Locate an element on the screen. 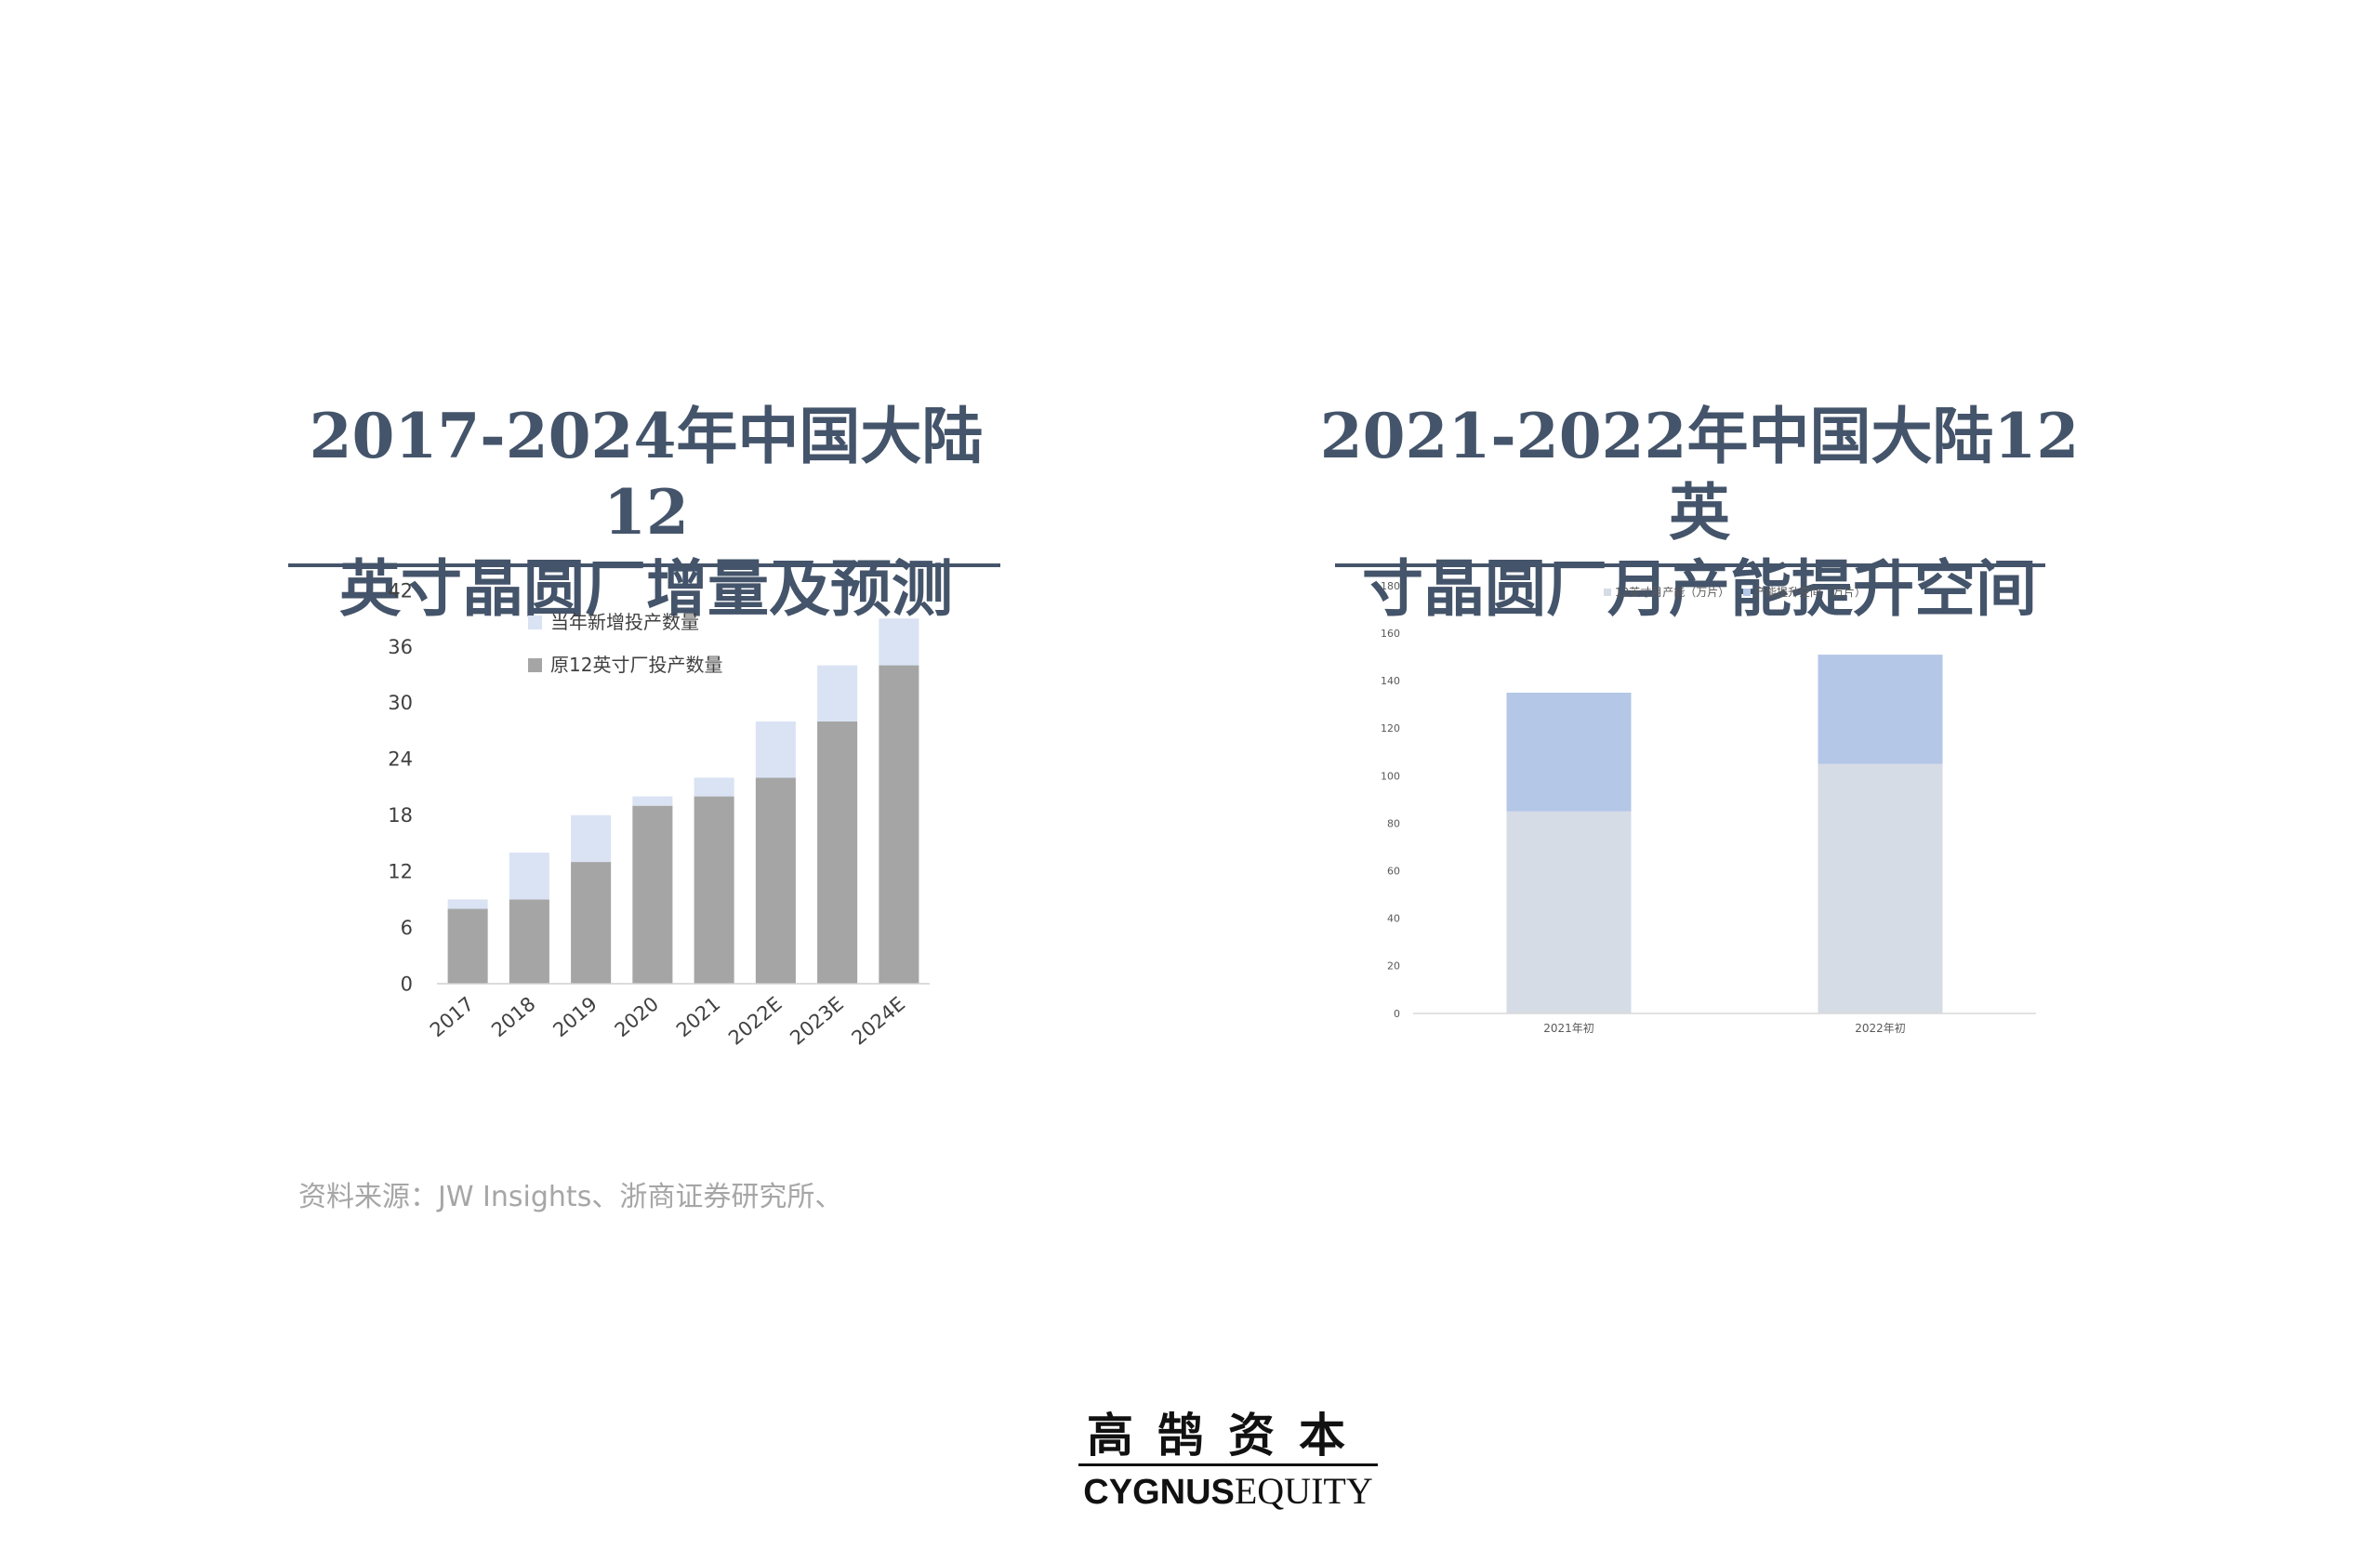  chart1-title-rule is located at coordinates (644, 565).